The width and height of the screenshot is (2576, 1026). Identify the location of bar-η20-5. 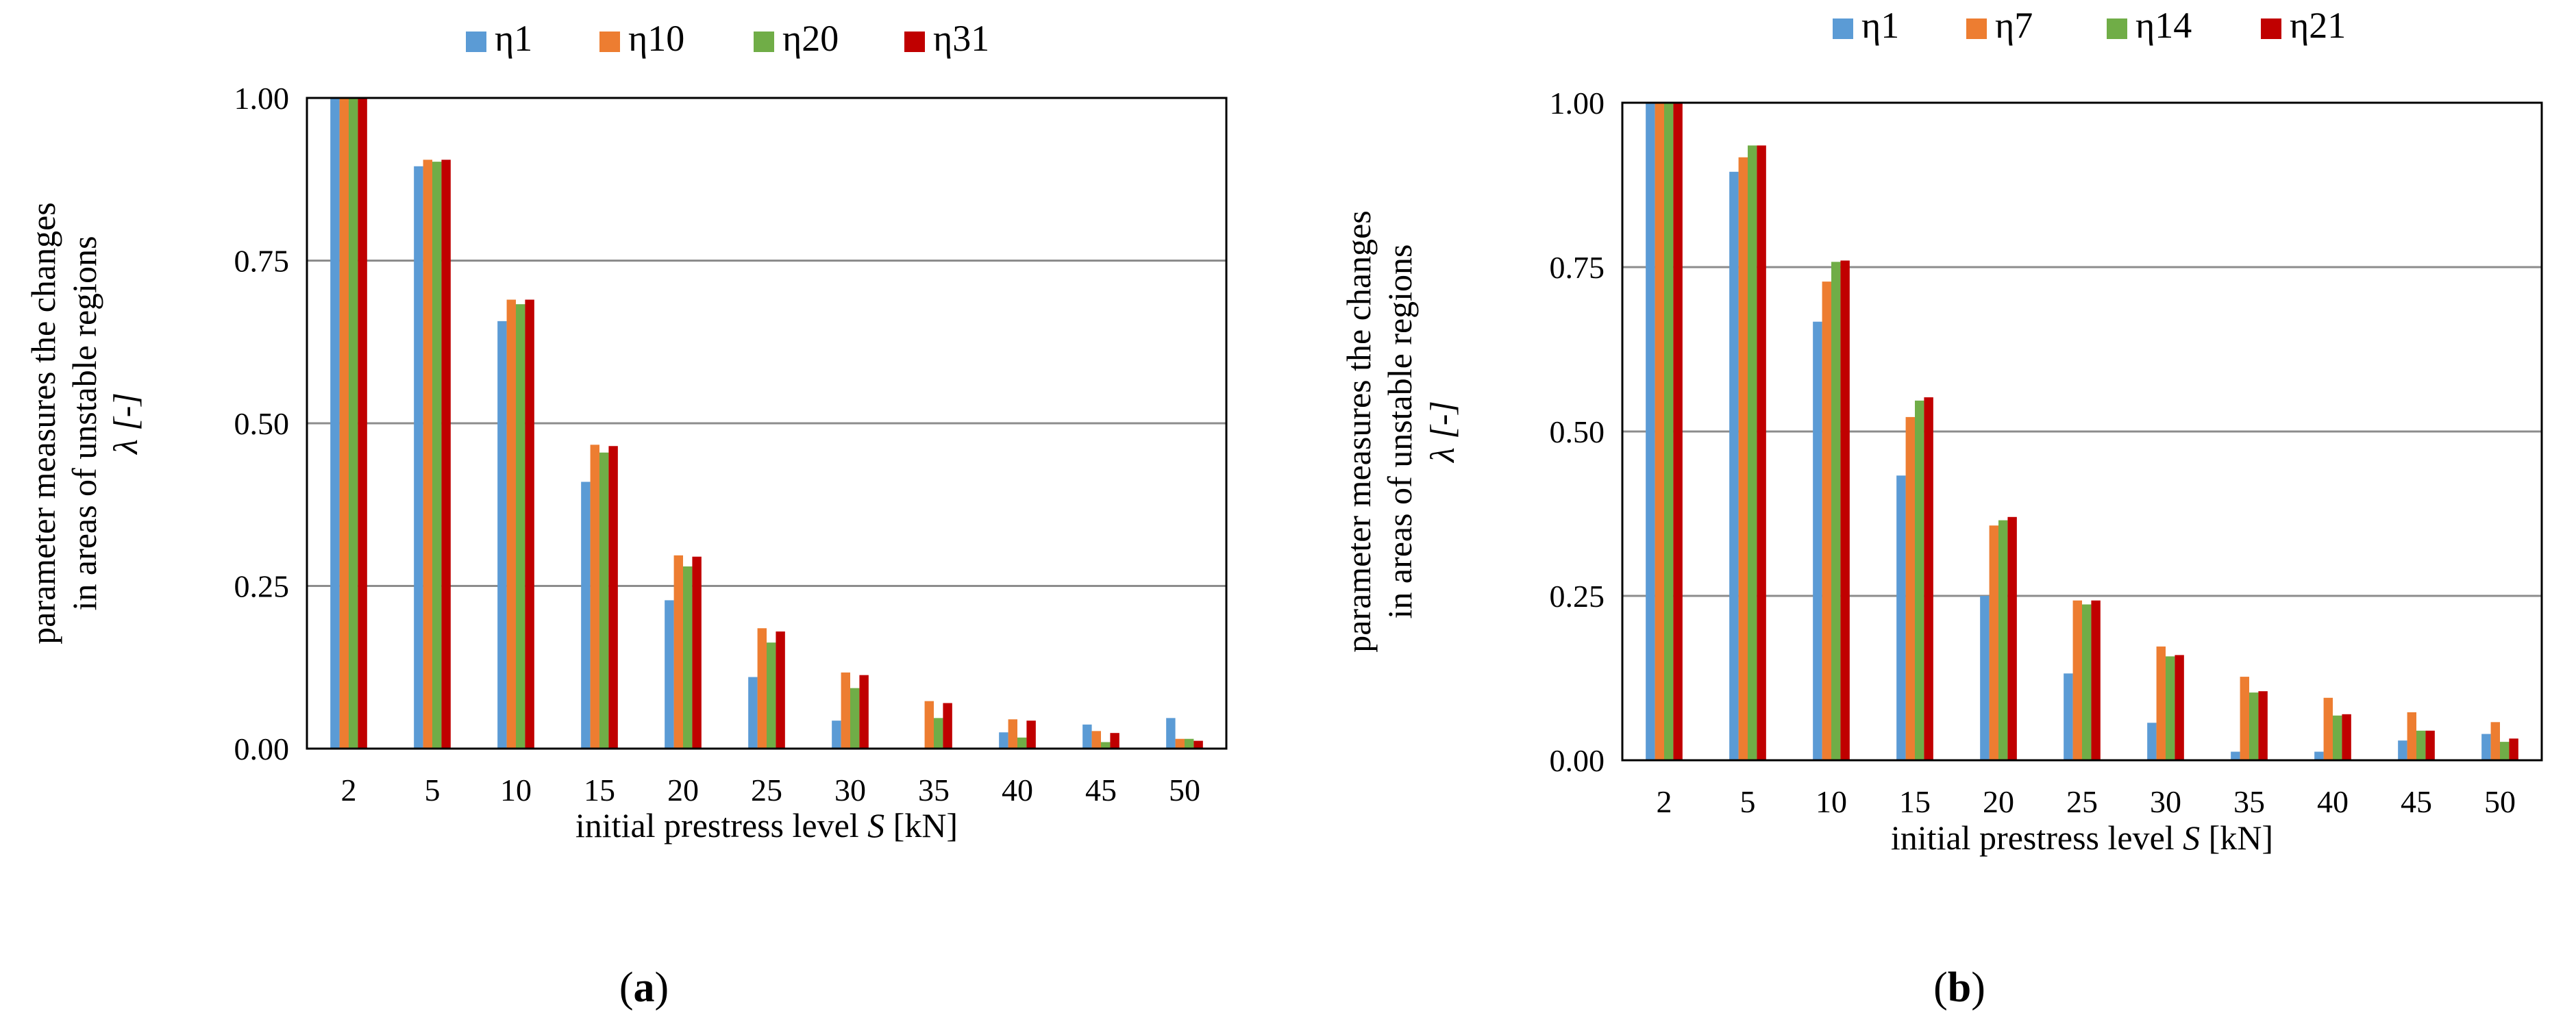
(437, 455).